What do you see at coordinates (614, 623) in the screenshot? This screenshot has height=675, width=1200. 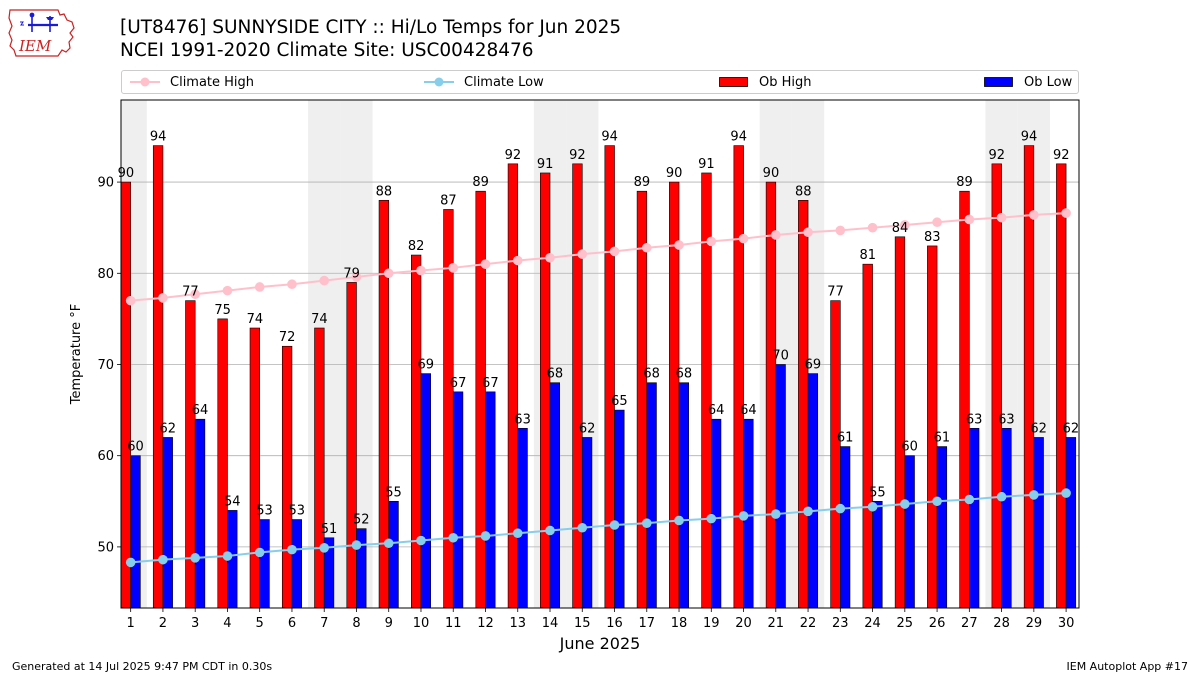 I see `x-tick-label: 16` at bounding box center [614, 623].